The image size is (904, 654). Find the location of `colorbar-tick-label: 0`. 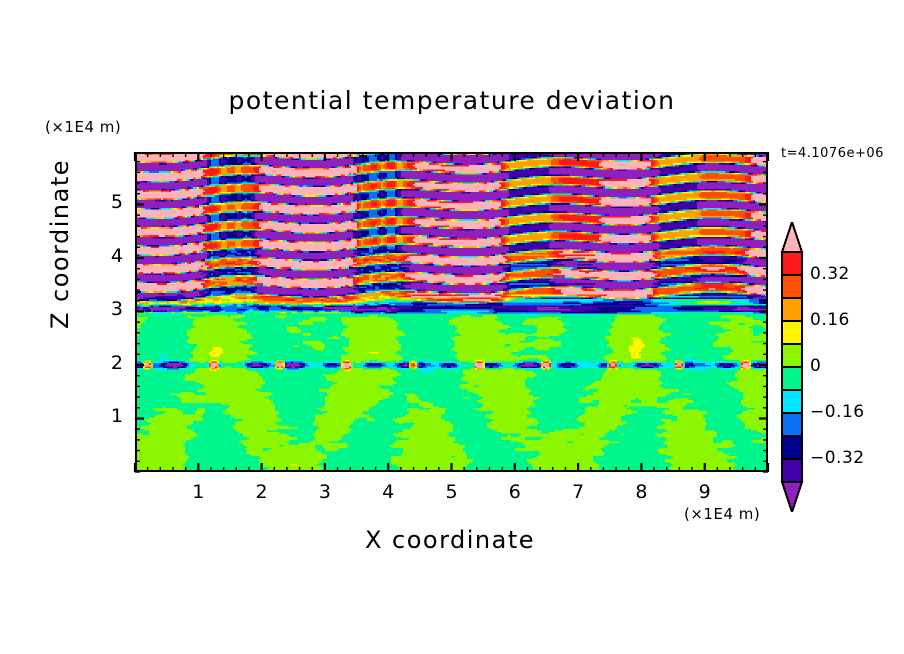

colorbar-tick-label: 0 is located at coordinates (816, 366).